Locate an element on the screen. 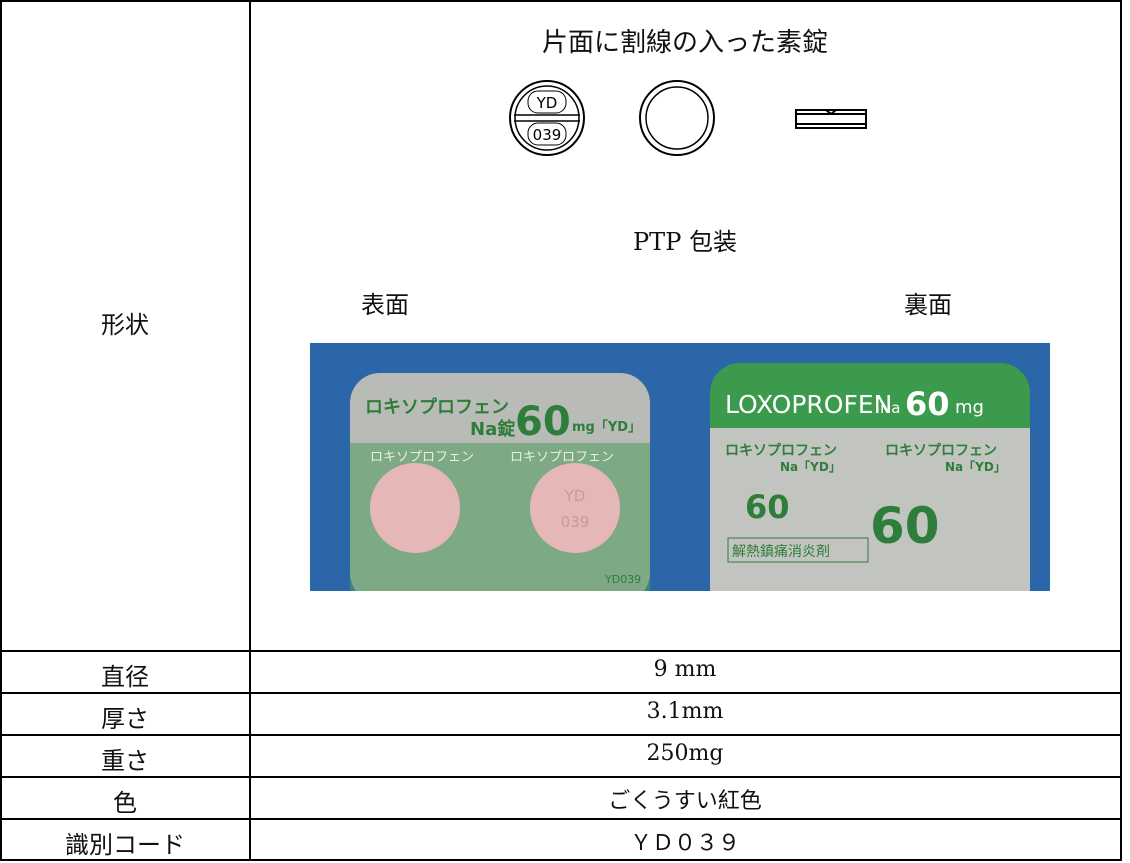  photo-text: mg is located at coordinates (969, 407).